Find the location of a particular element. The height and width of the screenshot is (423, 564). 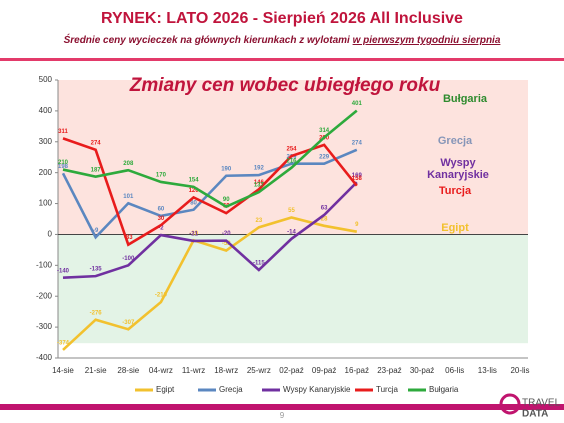

data-label: 158 is located at coordinates (357, 179).